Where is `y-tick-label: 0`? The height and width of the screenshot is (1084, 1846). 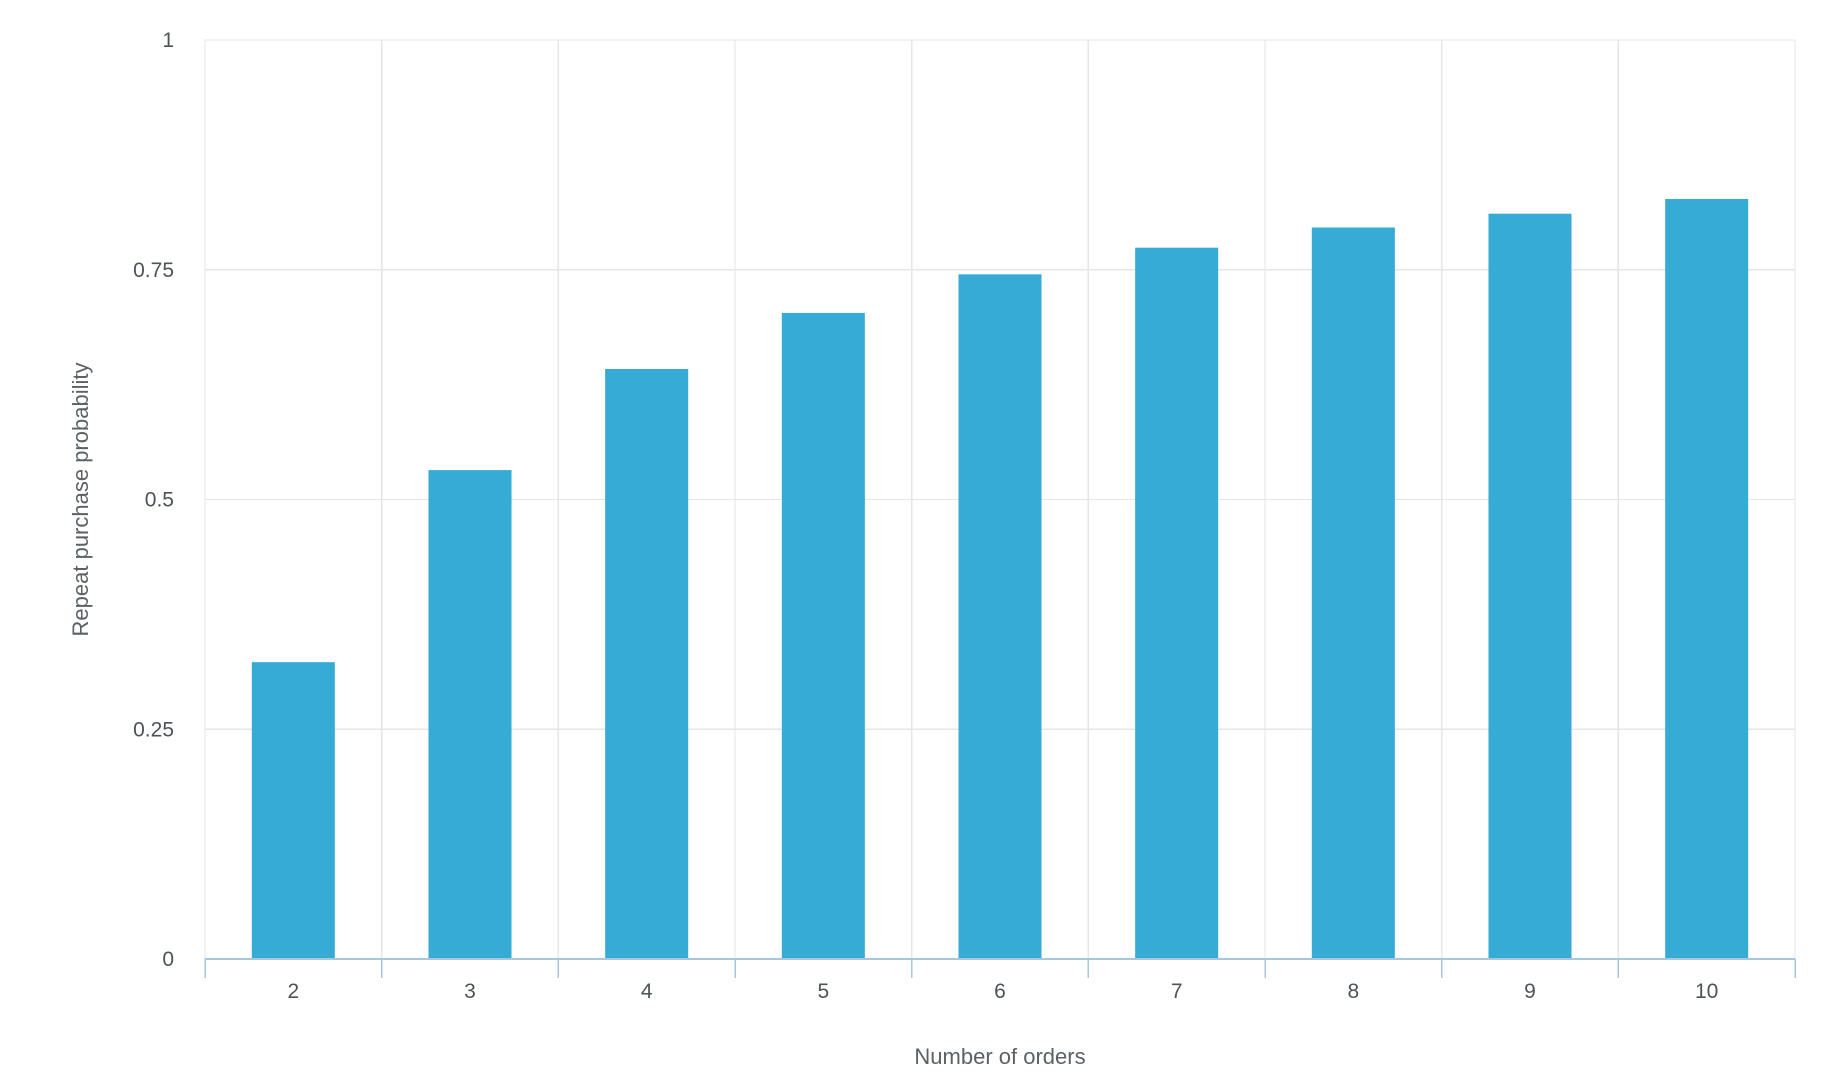 y-tick-label: 0 is located at coordinates (168, 959).